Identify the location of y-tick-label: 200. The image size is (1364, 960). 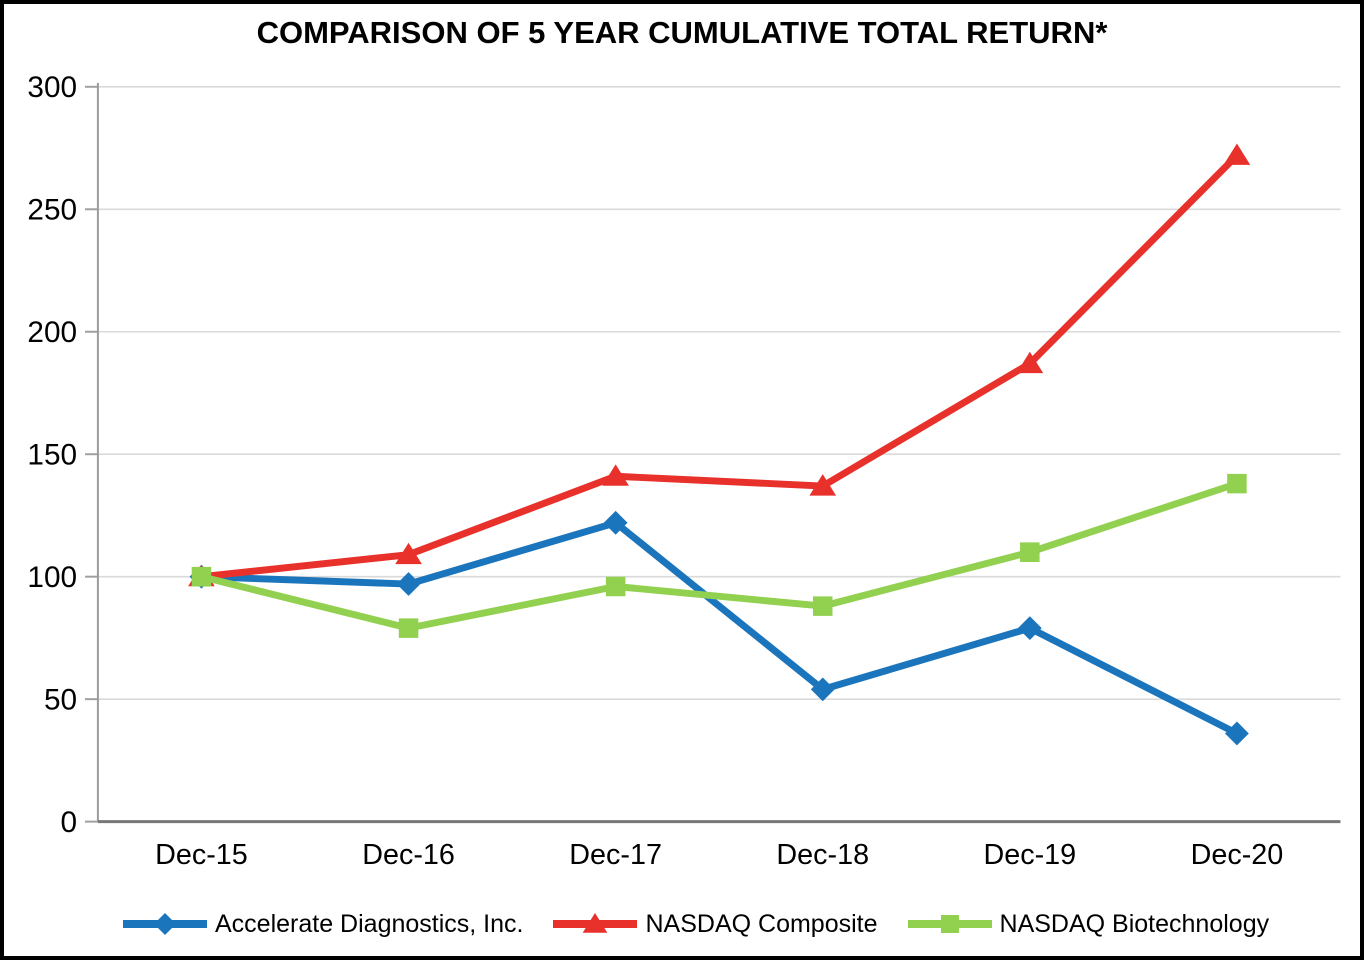
(52, 332).